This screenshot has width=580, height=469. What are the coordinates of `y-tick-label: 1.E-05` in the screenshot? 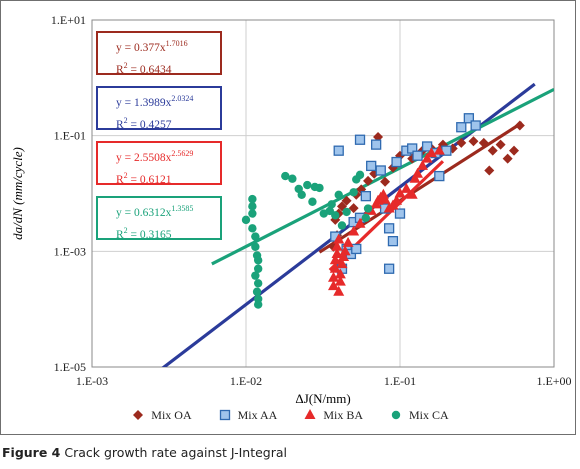 It's located at (70, 367).